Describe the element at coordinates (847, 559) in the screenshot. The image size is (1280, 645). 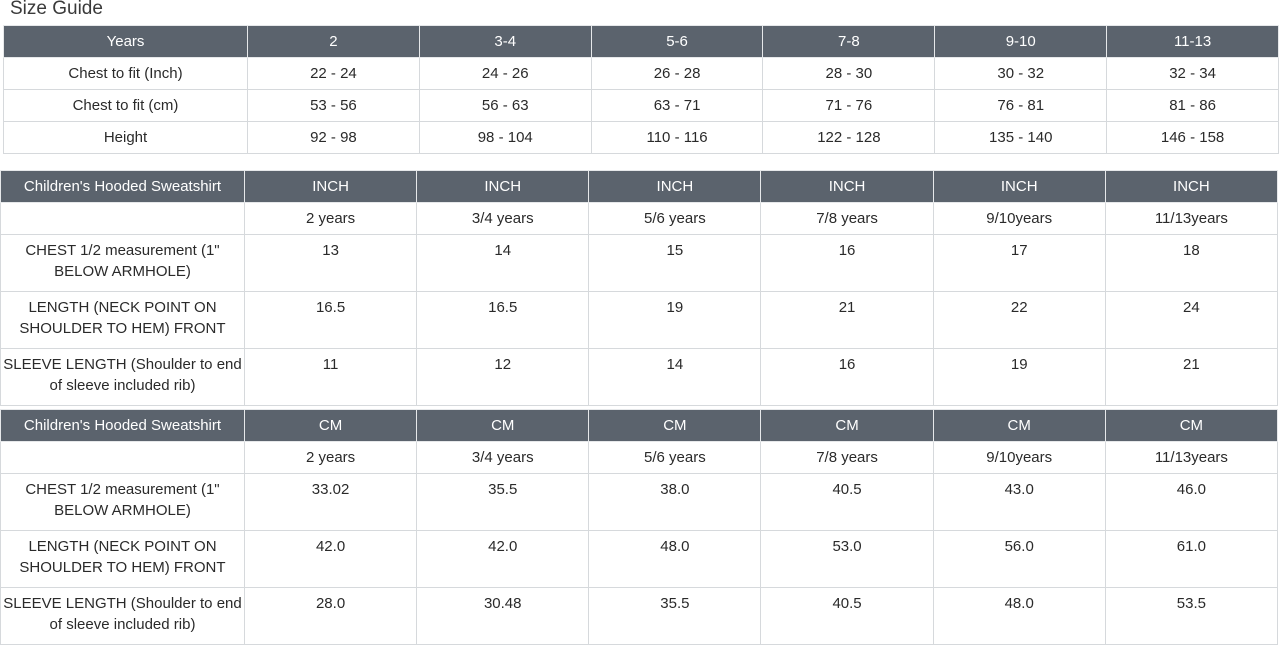
I see `table-cell: 53.0` at that location.